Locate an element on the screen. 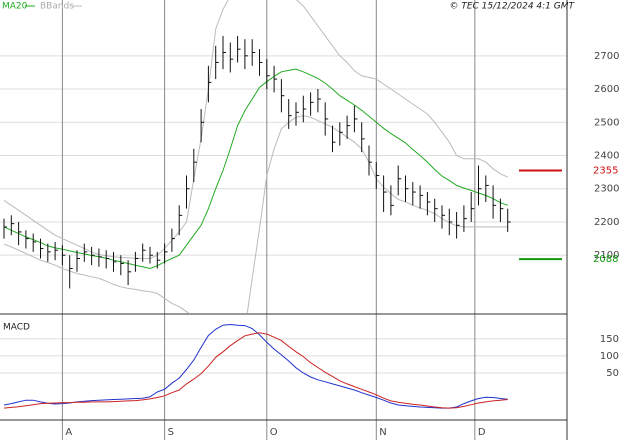  y-tick-label: 150 is located at coordinates (609, 339).